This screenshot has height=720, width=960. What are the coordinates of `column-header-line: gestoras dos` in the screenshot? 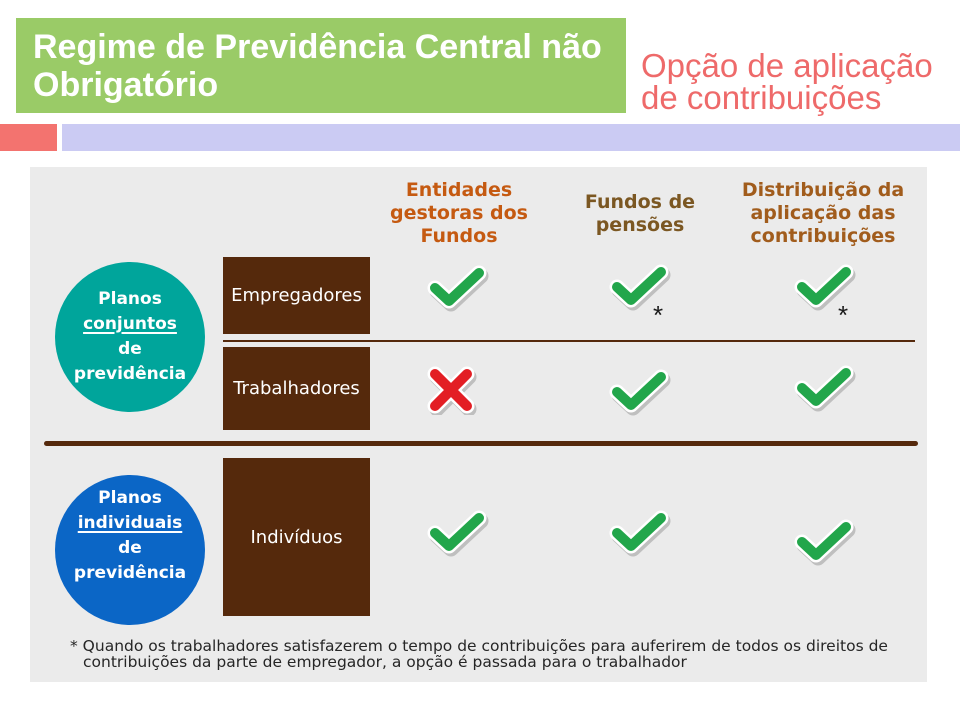 It's located at (458, 213).